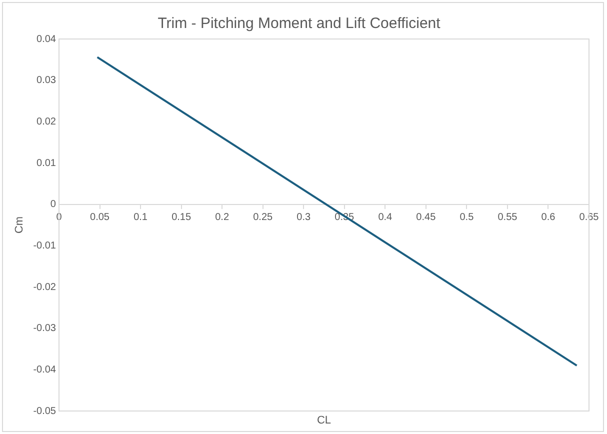  Describe the element at coordinates (100, 218) in the screenshot. I see `x-tick-label: 0.05` at that location.